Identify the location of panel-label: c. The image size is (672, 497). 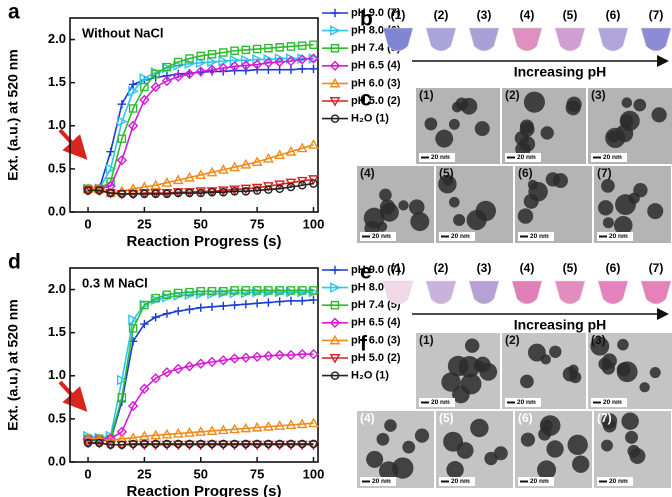
(366, 99).